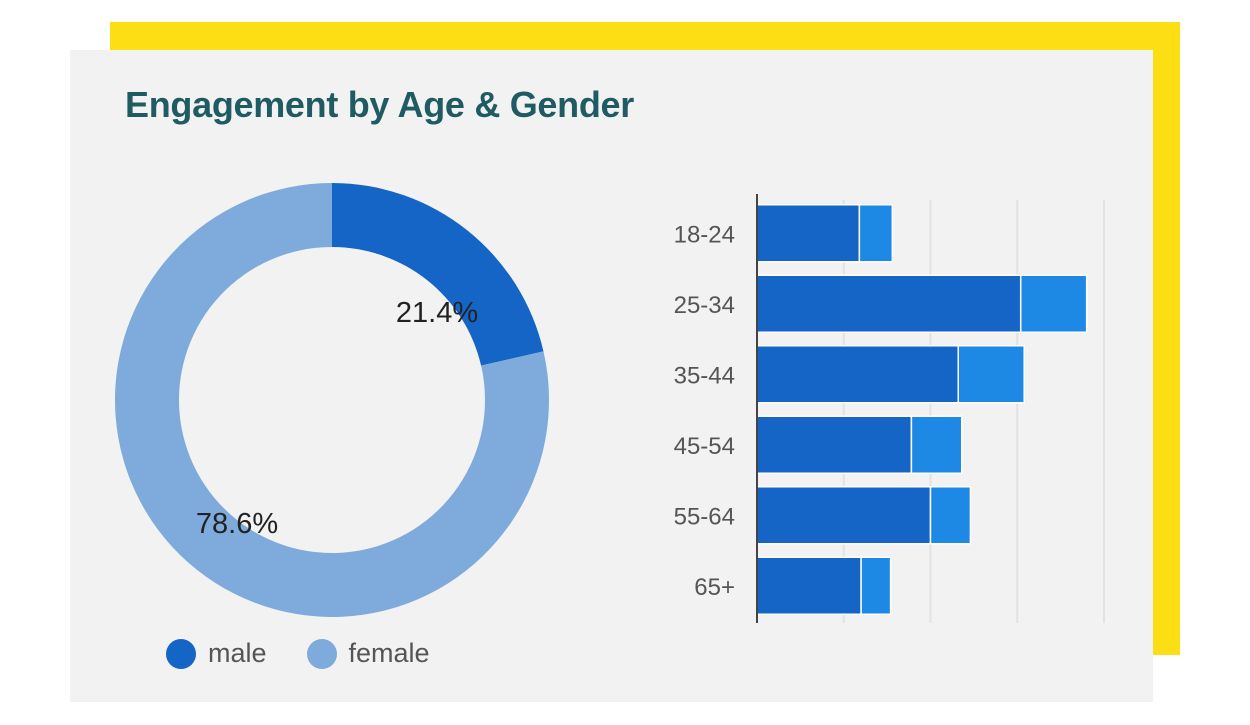  What do you see at coordinates (438, 274) in the screenshot?
I see `donut-slice-male` at bounding box center [438, 274].